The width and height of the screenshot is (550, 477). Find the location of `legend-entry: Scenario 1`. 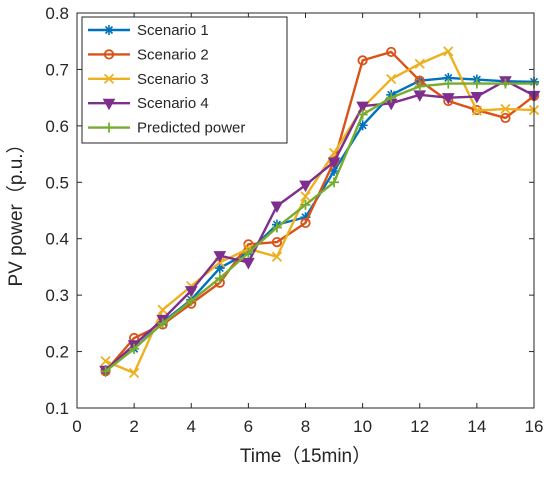

legend-entry: Scenario 1 is located at coordinates (148, 30).